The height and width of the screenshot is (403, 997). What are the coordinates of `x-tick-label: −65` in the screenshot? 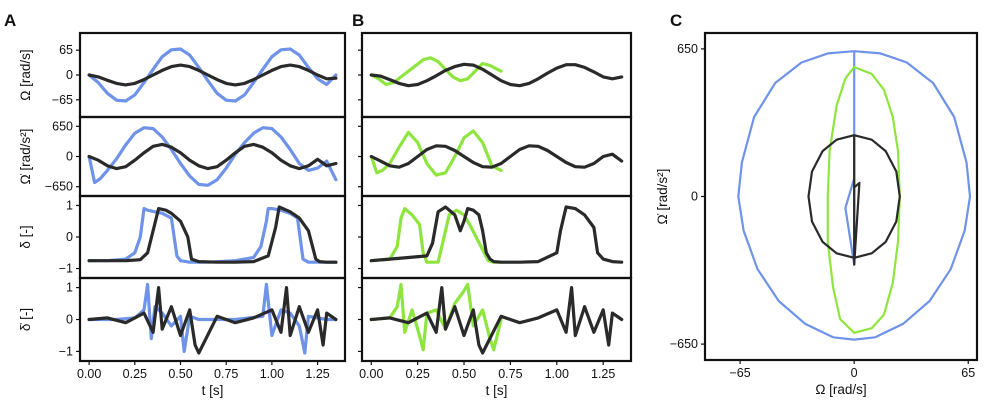 It's located at (739, 373).